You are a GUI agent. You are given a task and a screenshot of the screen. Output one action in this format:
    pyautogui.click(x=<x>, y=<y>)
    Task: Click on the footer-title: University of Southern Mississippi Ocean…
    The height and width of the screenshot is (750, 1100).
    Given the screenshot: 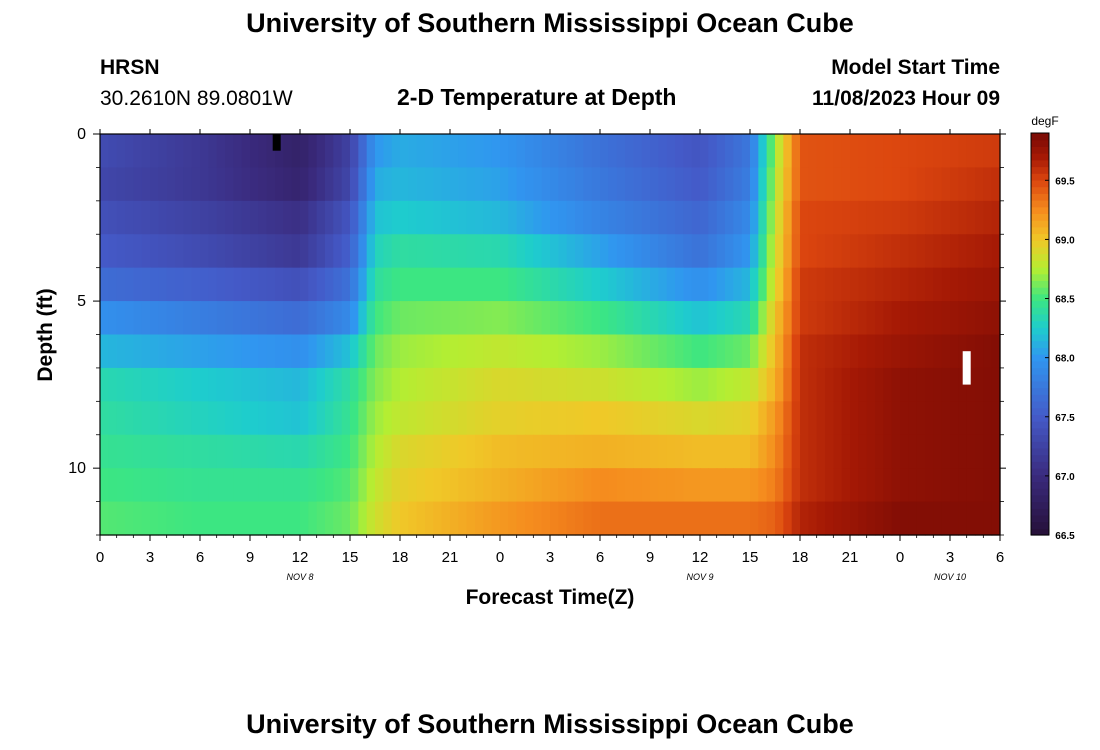 What is the action you would take?
    pyautogui.click(x=550, y=724)
    